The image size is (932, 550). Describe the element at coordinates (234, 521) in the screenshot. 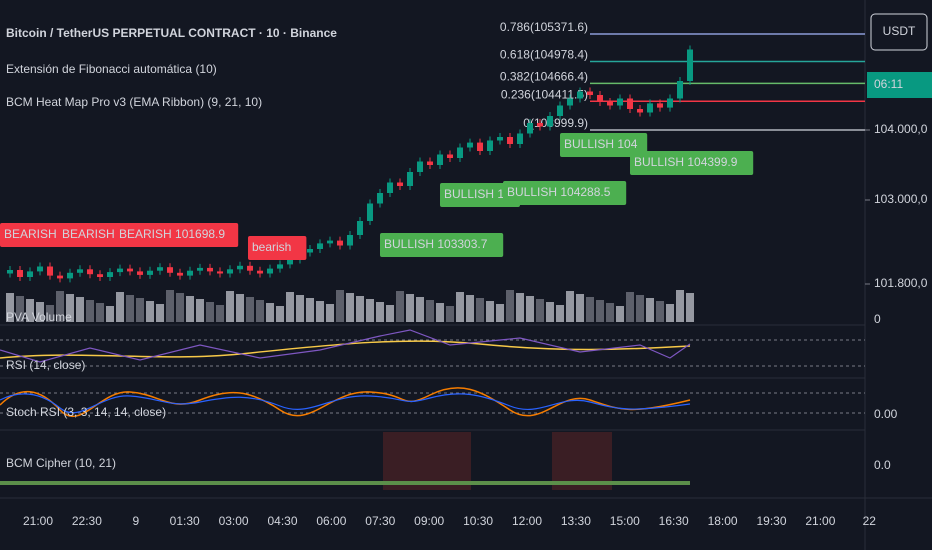

I see `time-label: 03:00` at that location.